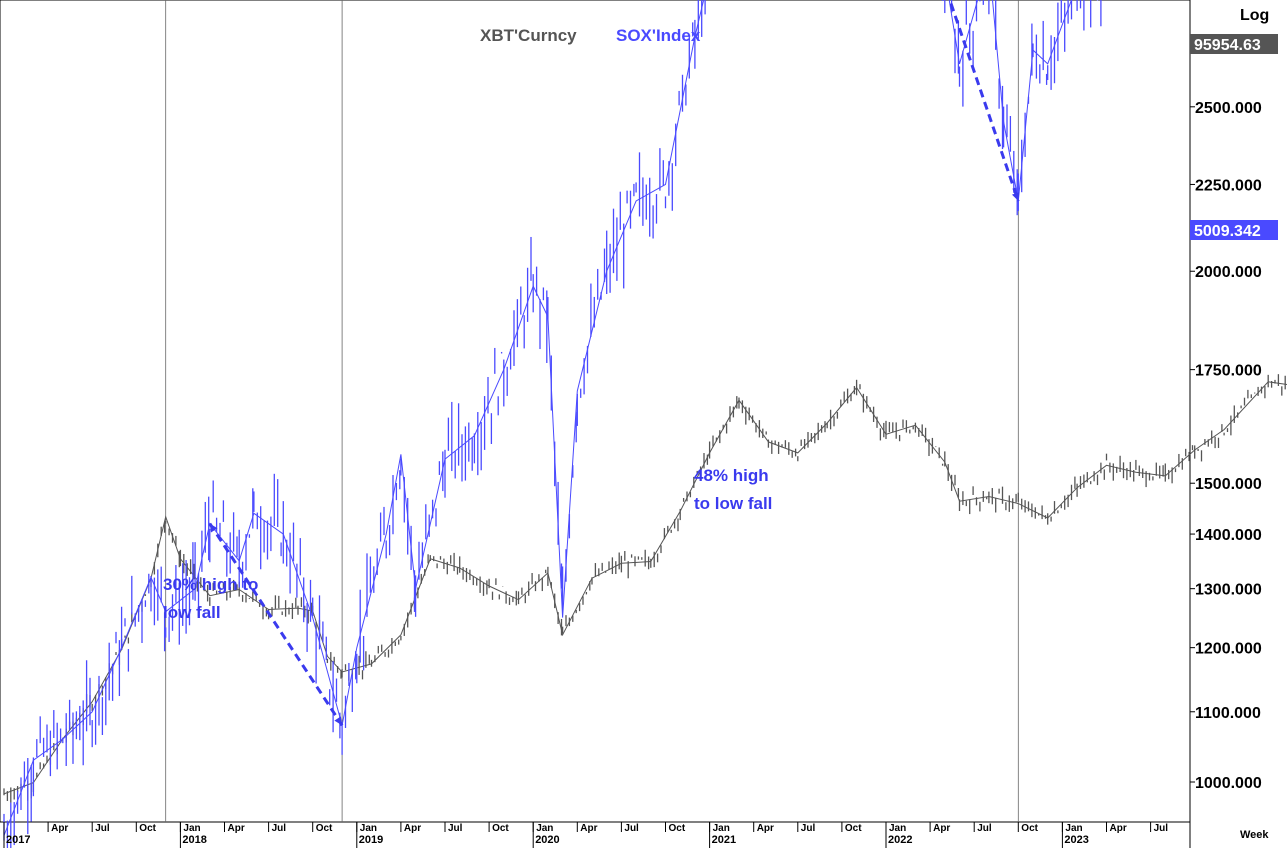 This screenshot has height=848, width=1287. What do you see at coordinates (1228, 783) in the screenshot?
I see `y-tick-label: 1000.000` at bounding box center [1228, 783].